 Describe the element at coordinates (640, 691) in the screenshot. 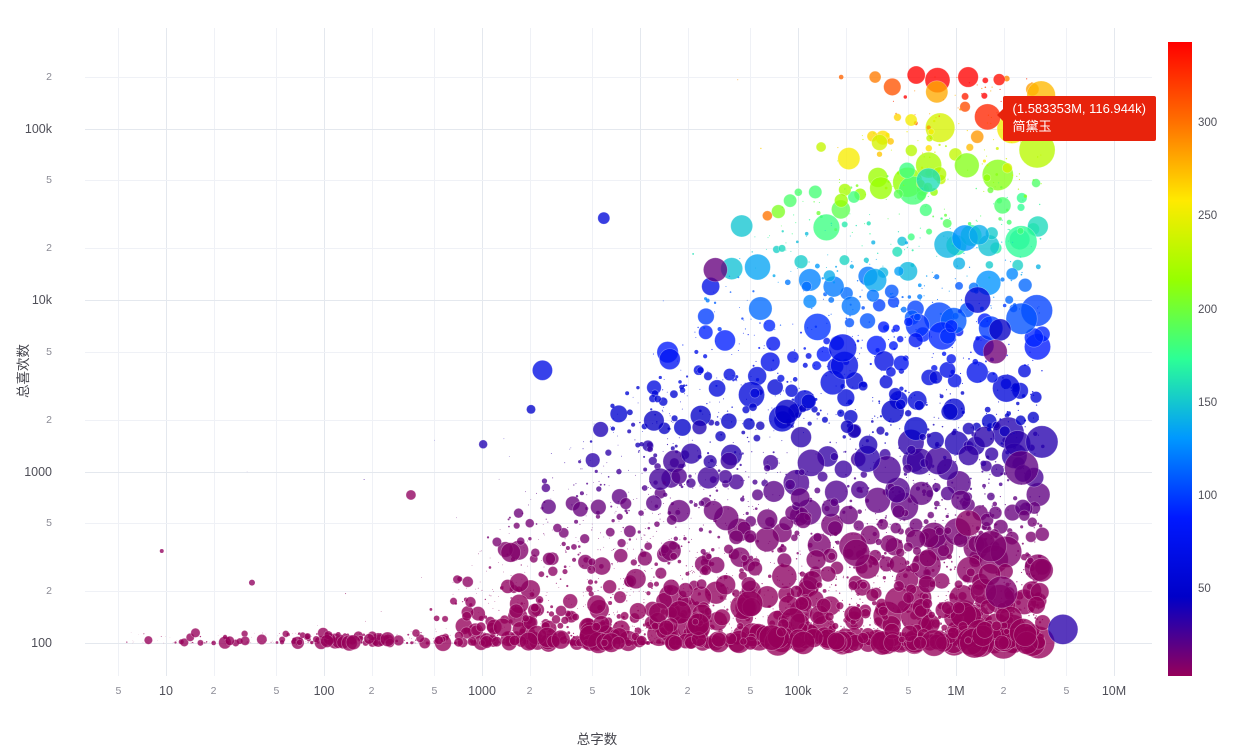

I see `x-tick-label: 10k` at that location.